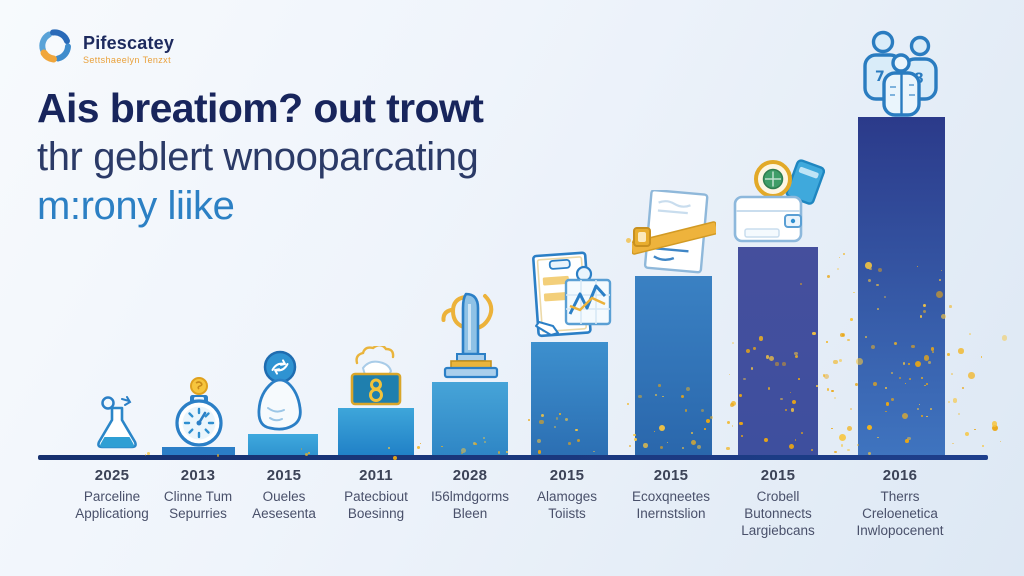 The image size is (1024, 576). I want to click on caption-line: Patecbiout, so click(376, 496).